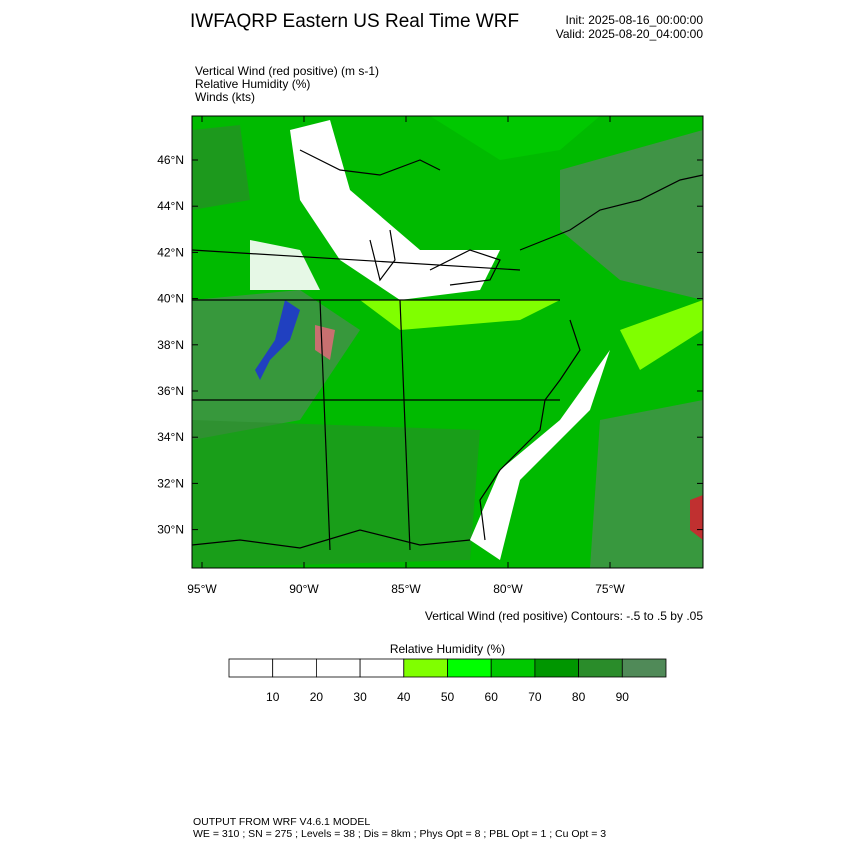 This screenshot has height=850, width=850. I want to click on colorbar-tick-label: 20, so click(317, 697).